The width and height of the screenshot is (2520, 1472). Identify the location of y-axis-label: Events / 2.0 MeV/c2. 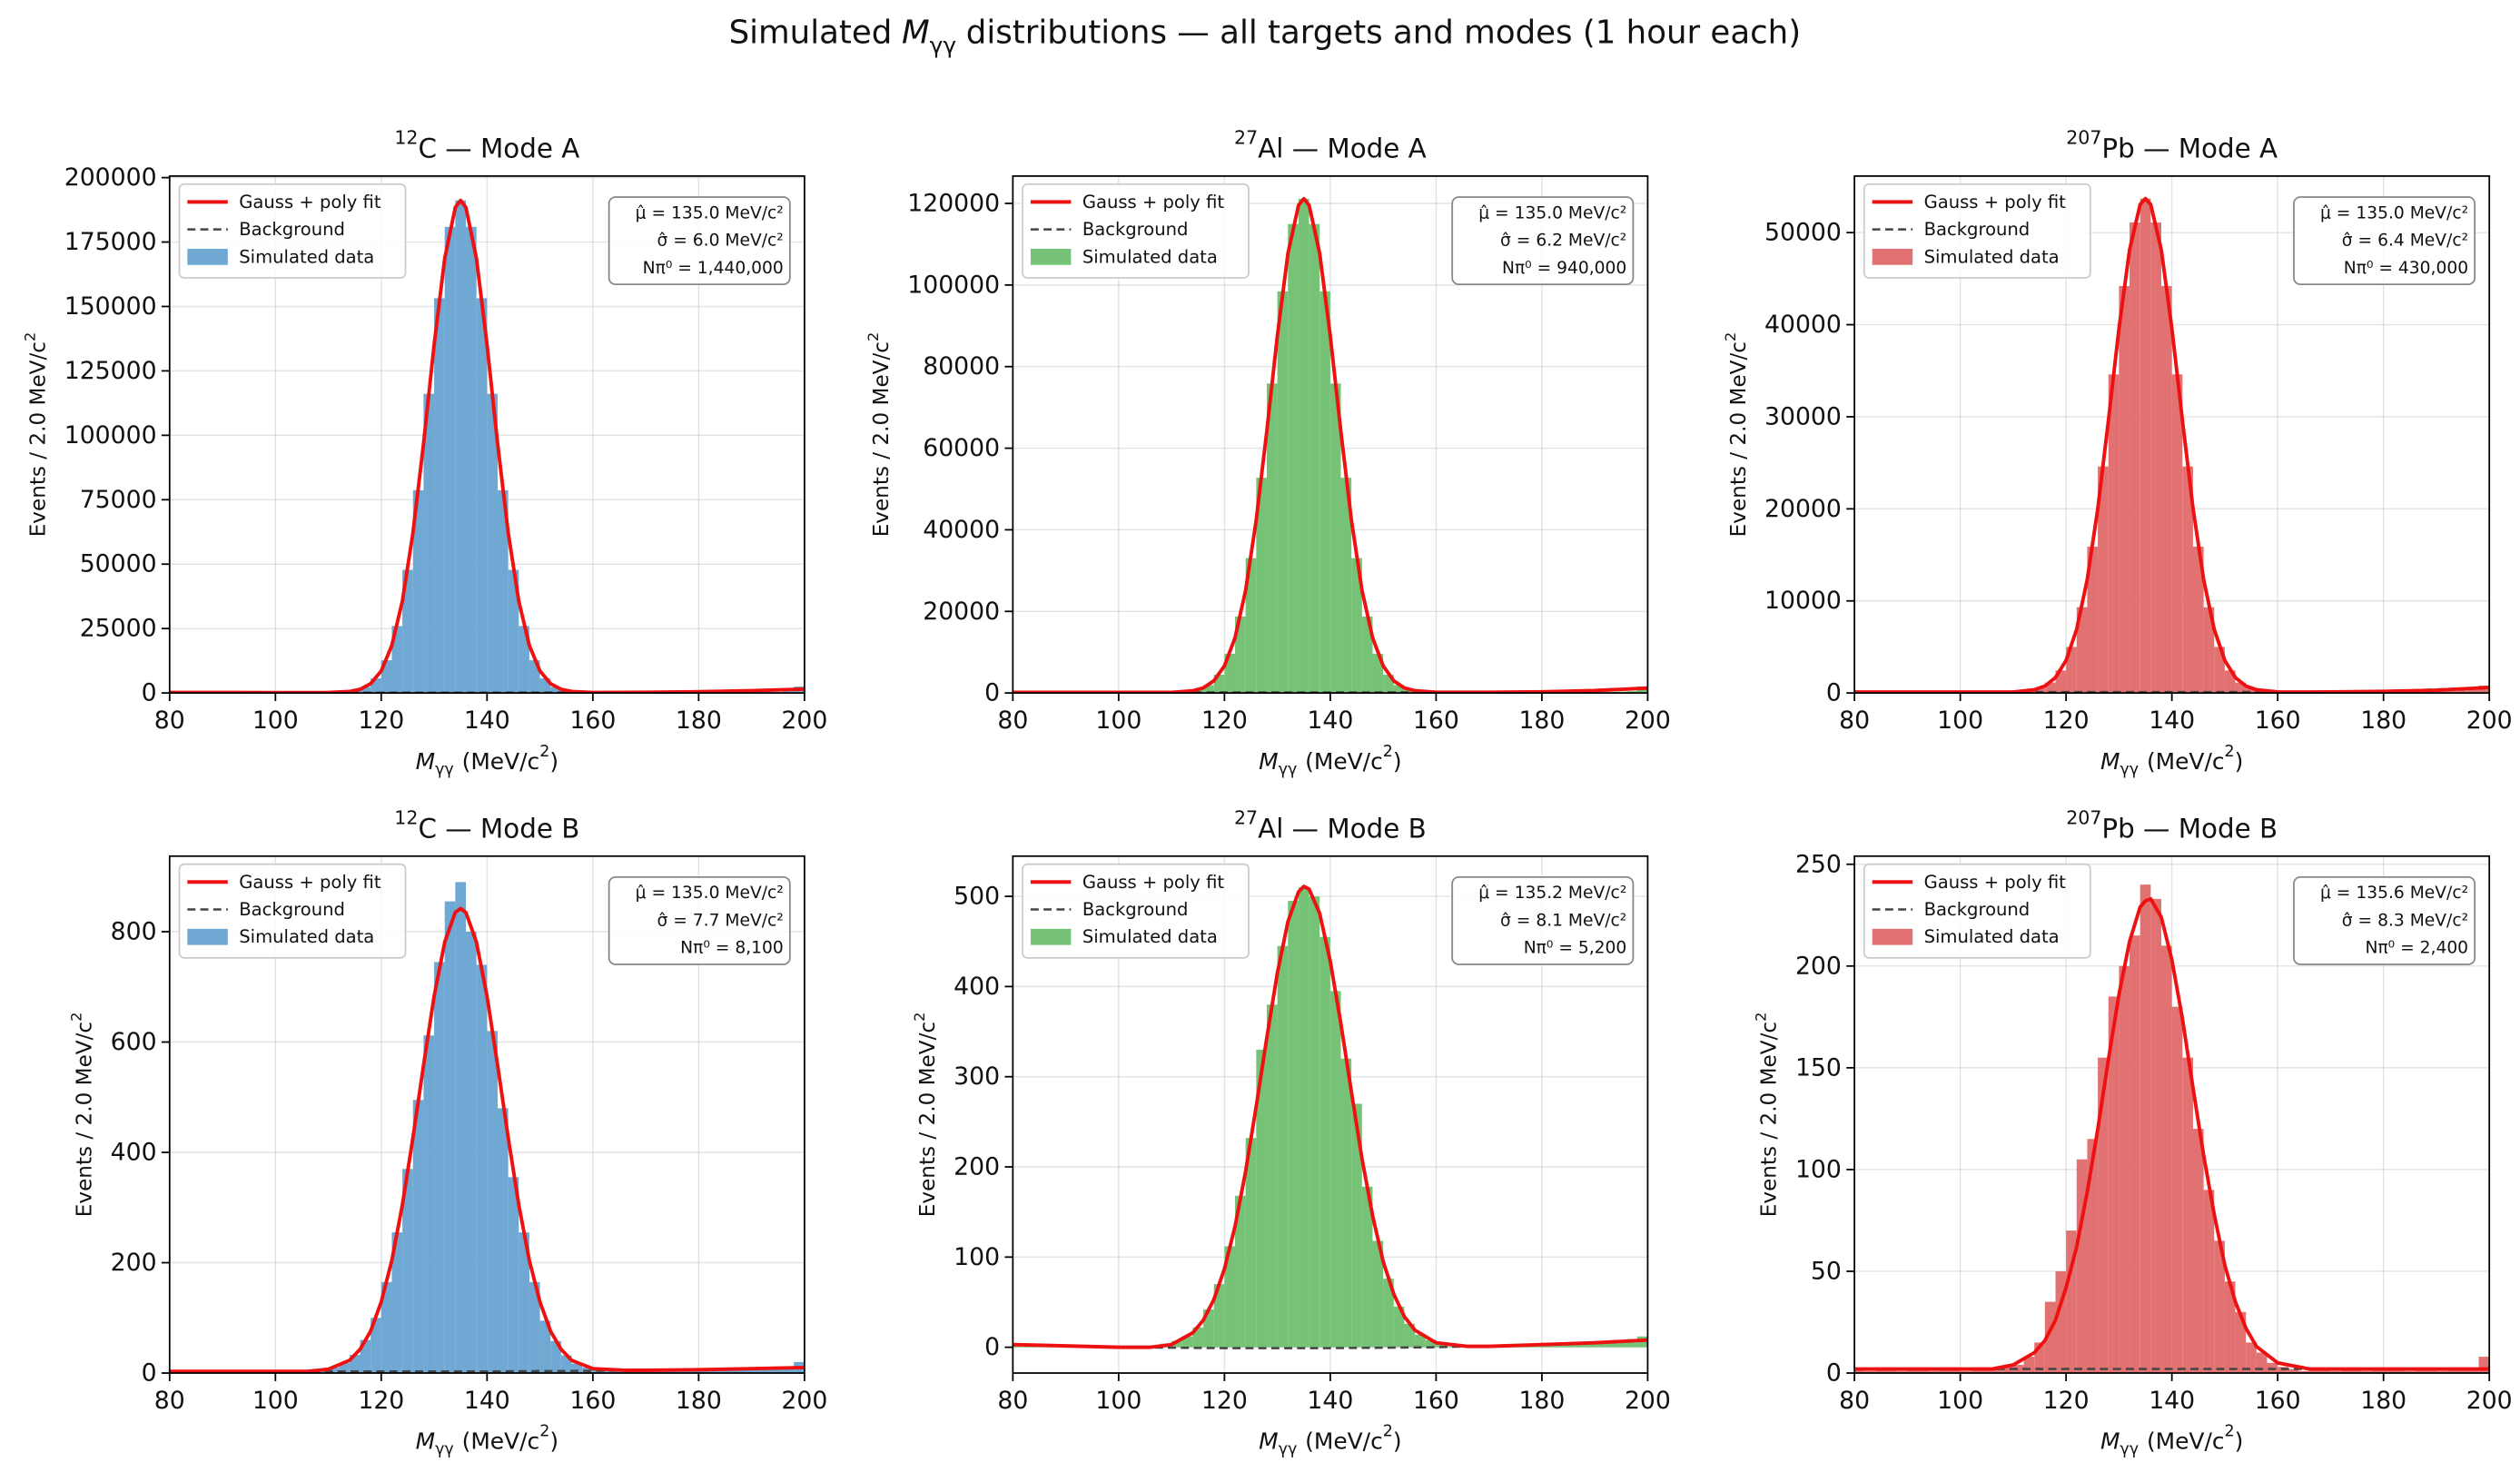
(880, 435).